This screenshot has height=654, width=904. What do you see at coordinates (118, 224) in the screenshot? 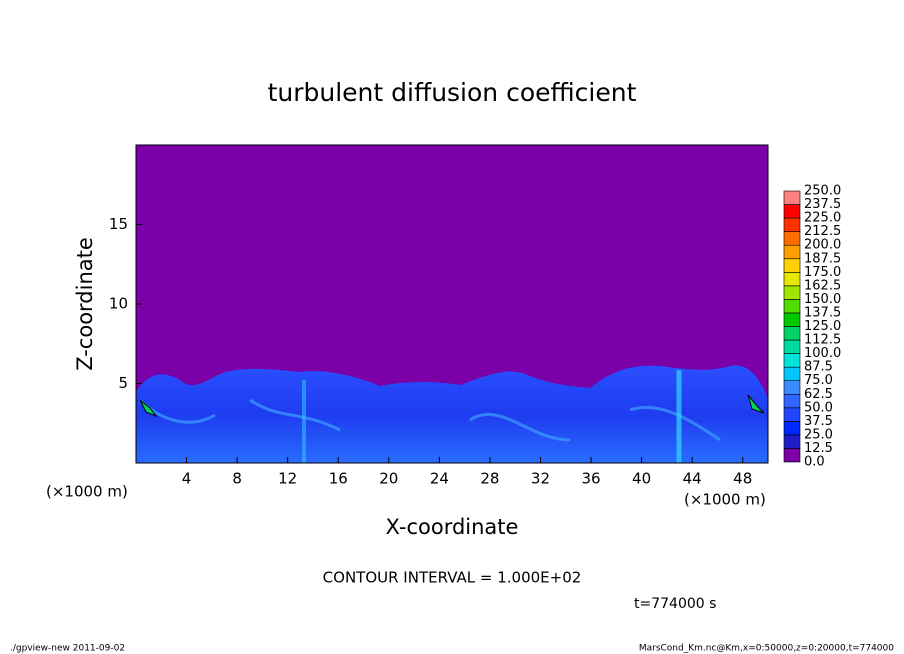
I see `y-tick-label: 15` at bounding box center [118, 224].